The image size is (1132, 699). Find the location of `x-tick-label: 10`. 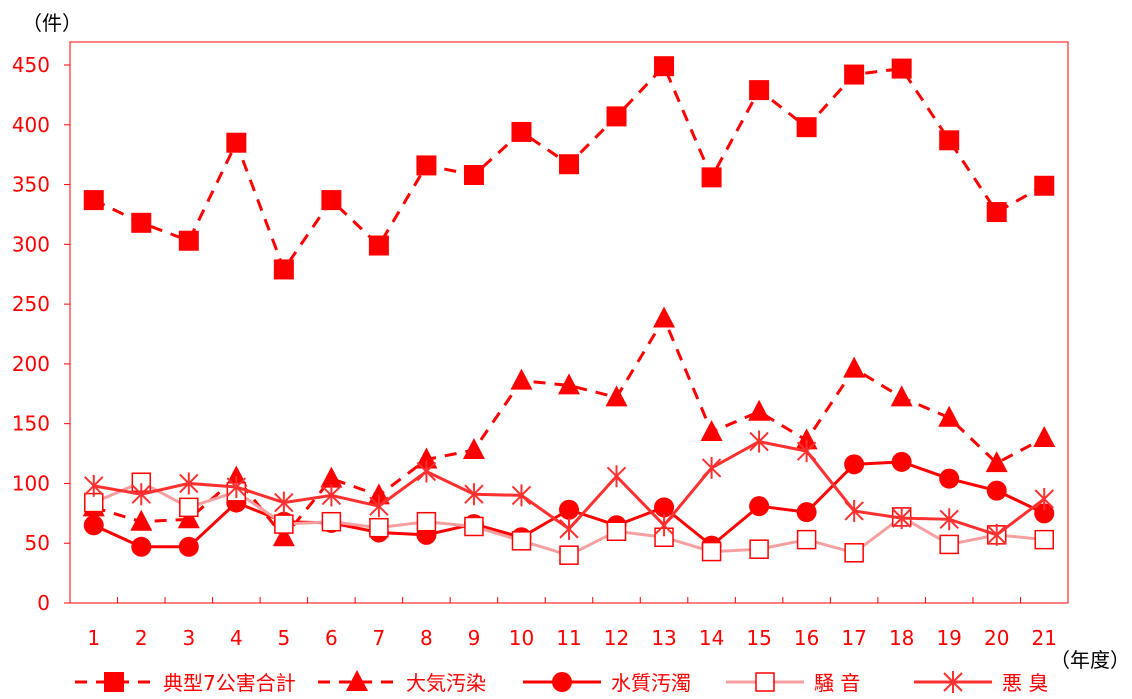

x-tick-label: 10 is located at coordinates (521, 638).